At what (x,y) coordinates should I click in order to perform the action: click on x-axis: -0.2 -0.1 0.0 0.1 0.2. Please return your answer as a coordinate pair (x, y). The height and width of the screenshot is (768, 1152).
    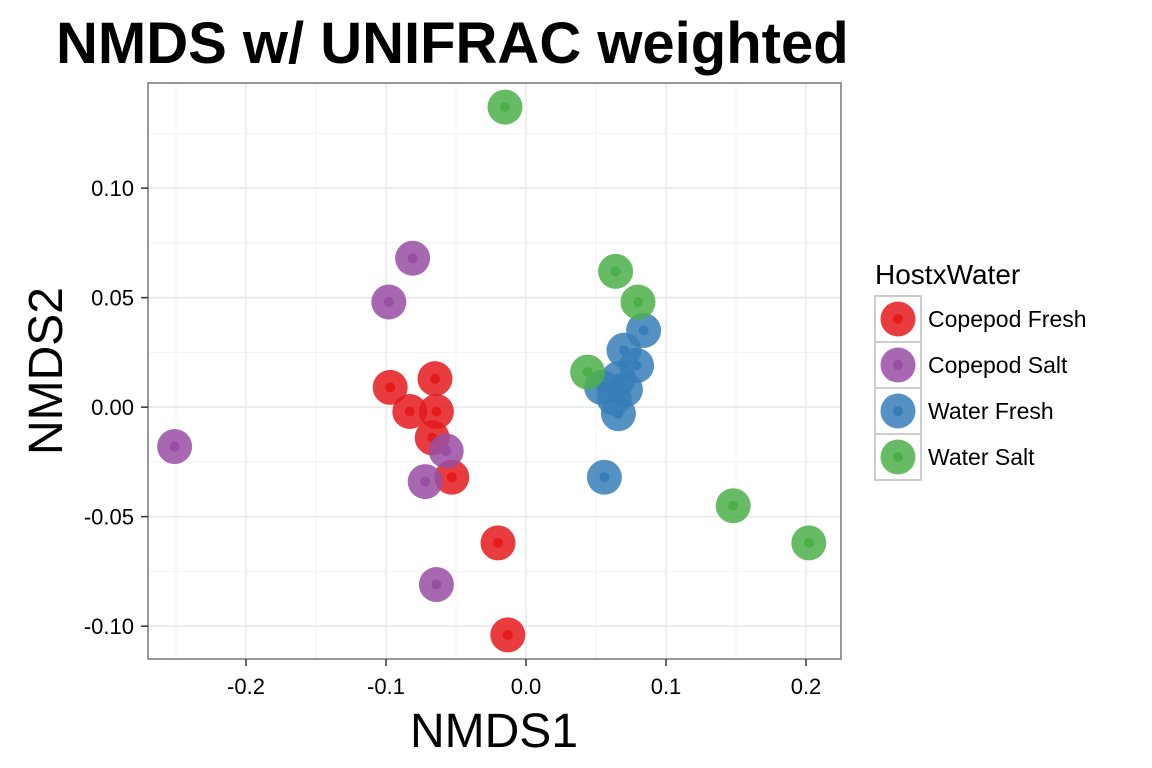
    Looking at the image, I should click on (524, 679).